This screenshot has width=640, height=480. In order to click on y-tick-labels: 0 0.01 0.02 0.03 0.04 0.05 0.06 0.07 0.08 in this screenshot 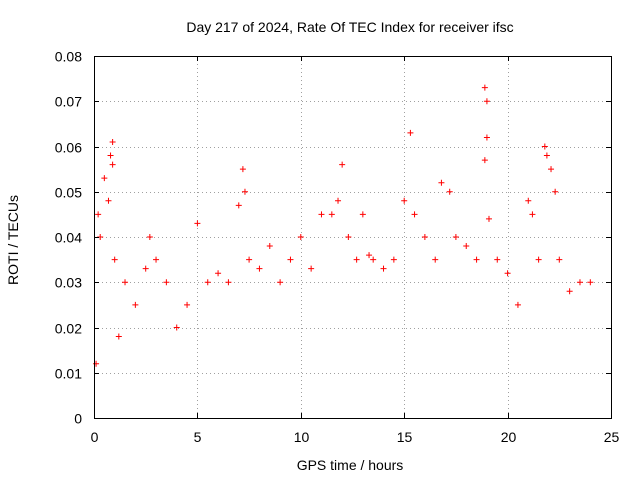, I will do `click(68, 238)`.